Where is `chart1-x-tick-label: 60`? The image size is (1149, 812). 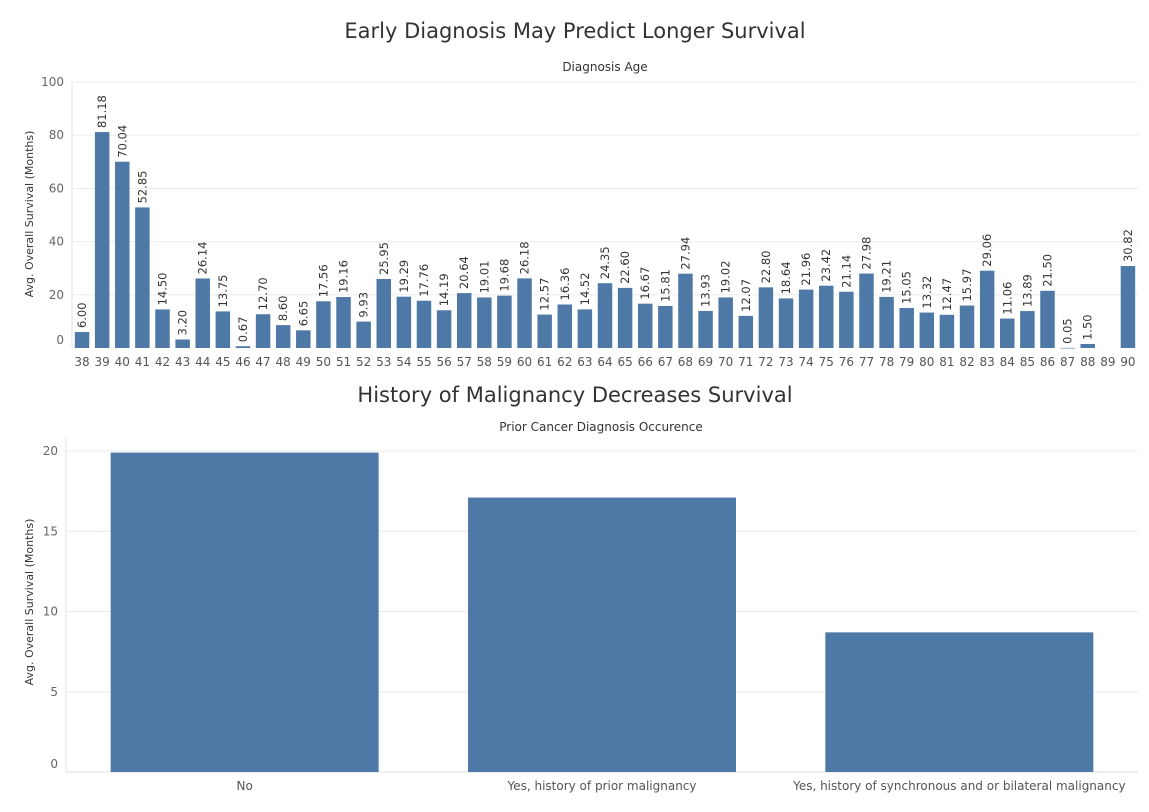
chart1-x-tick-label: 60 is located at coordinates (524, 362).